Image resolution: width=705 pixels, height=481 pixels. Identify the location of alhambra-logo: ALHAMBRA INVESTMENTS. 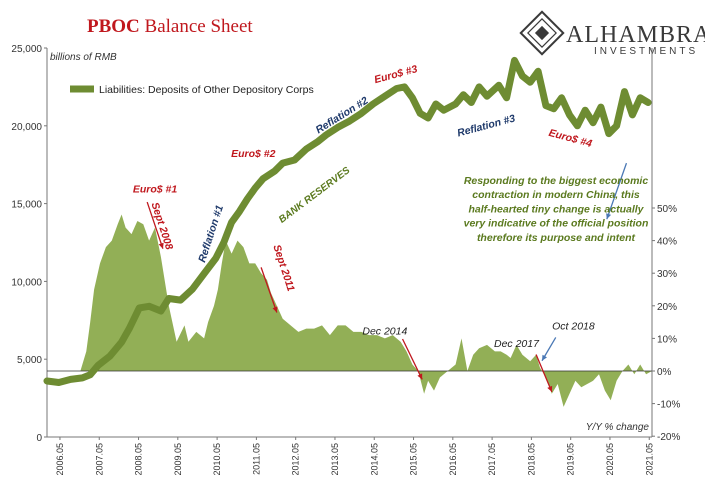
(612, 33).